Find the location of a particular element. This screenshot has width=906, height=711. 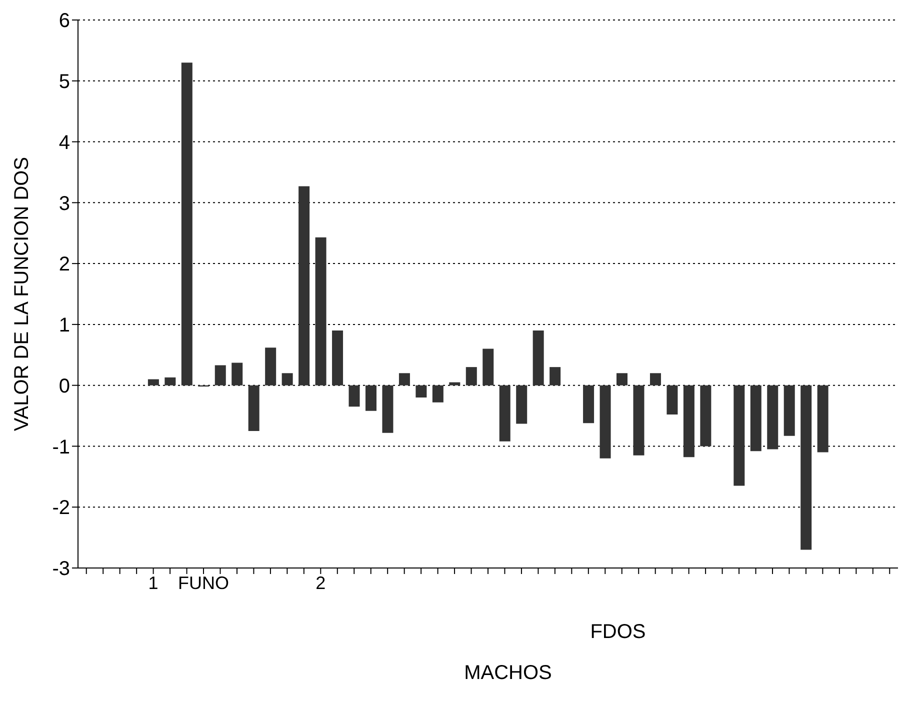

y-tick-label: 2 is located at coordinates (64, 265).